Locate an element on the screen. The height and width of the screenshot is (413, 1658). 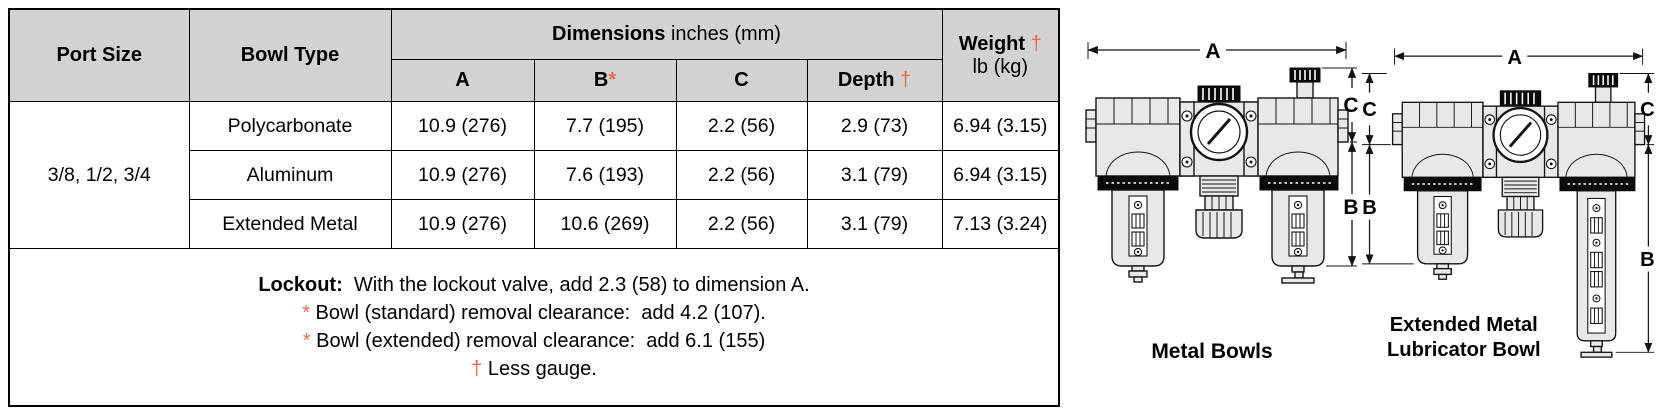
dim-b-cell: 7.6 (193) is located at coordinates (605, 175).